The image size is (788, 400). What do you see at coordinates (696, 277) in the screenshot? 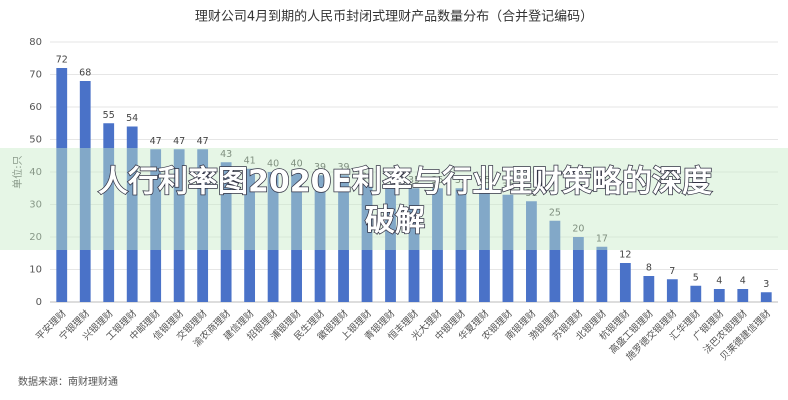
I see `value-label: 5` at bounding box center [696, 277].